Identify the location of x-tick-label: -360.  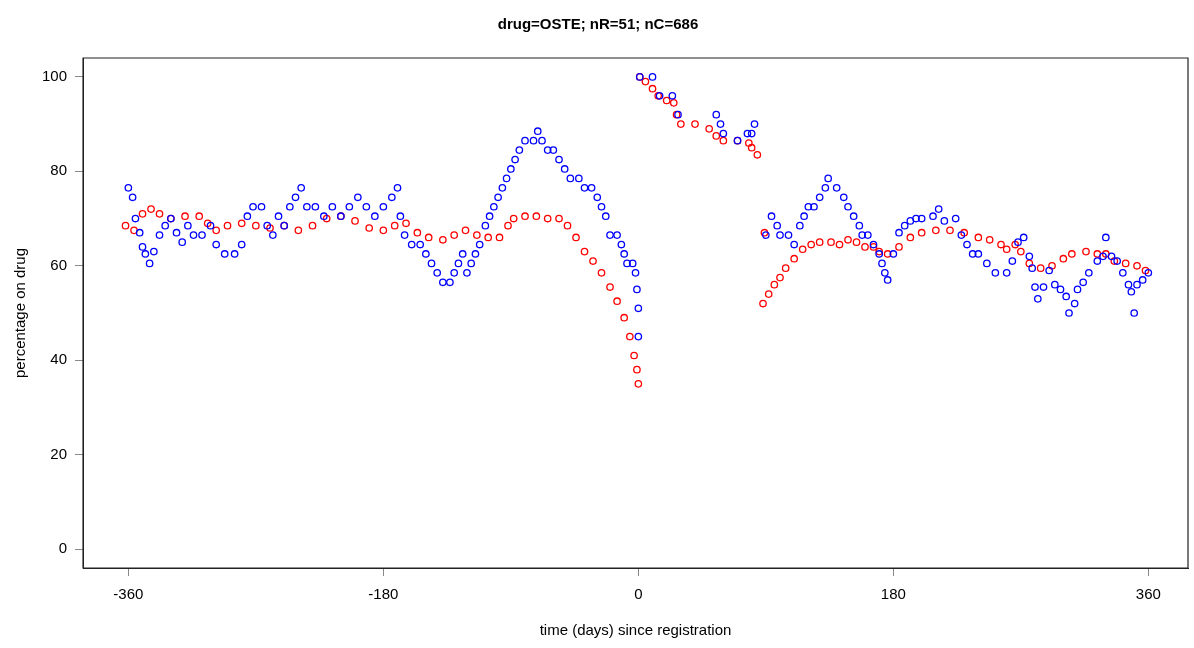
(128, 594).